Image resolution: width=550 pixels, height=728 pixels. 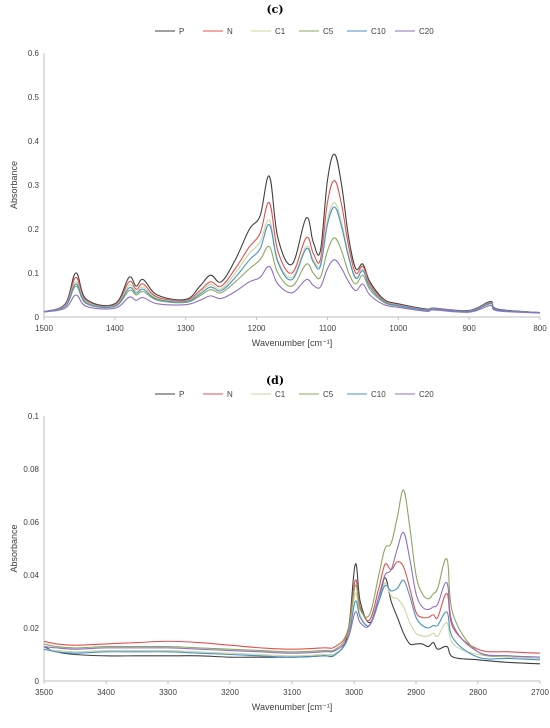 I want to click on y-tick-label: 0.5, so click(x=34, y=97).